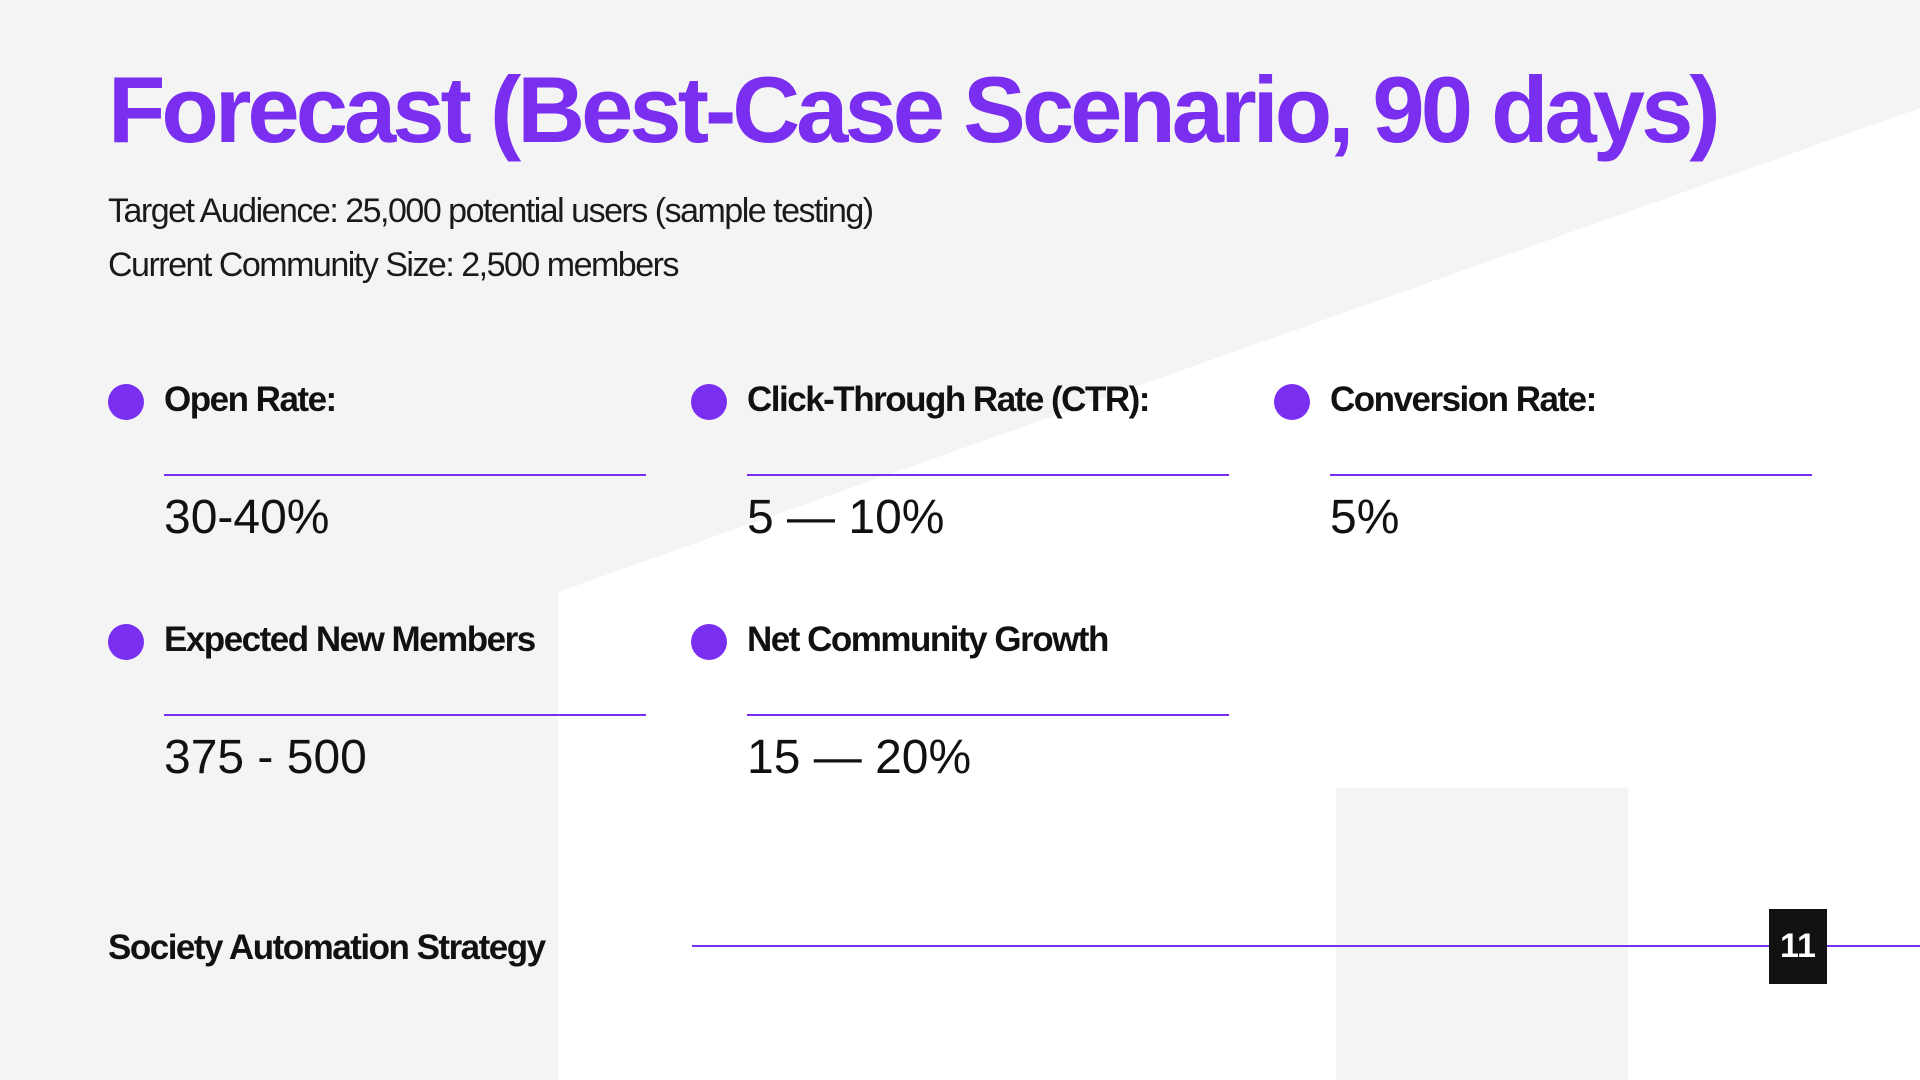 This screenshot has height=1080, width=1920. What do you see at coordinates (914, 109) in the screenshot?
I see `slide-title: Forecast (Best-Case Scenario, 90 days)` at bounding box center [914, 109].